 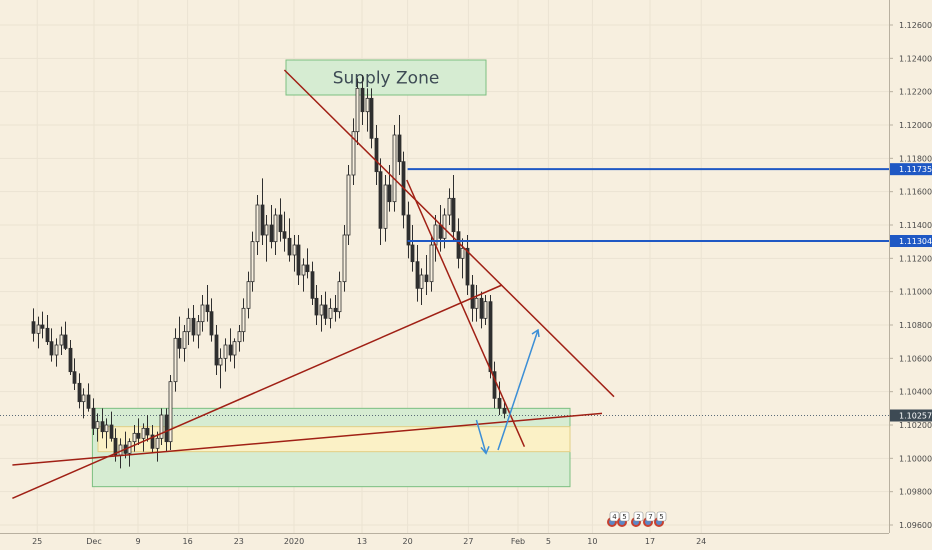 I want to click on supply-zone-label: Supply Zone, so click(x=386, y=79).